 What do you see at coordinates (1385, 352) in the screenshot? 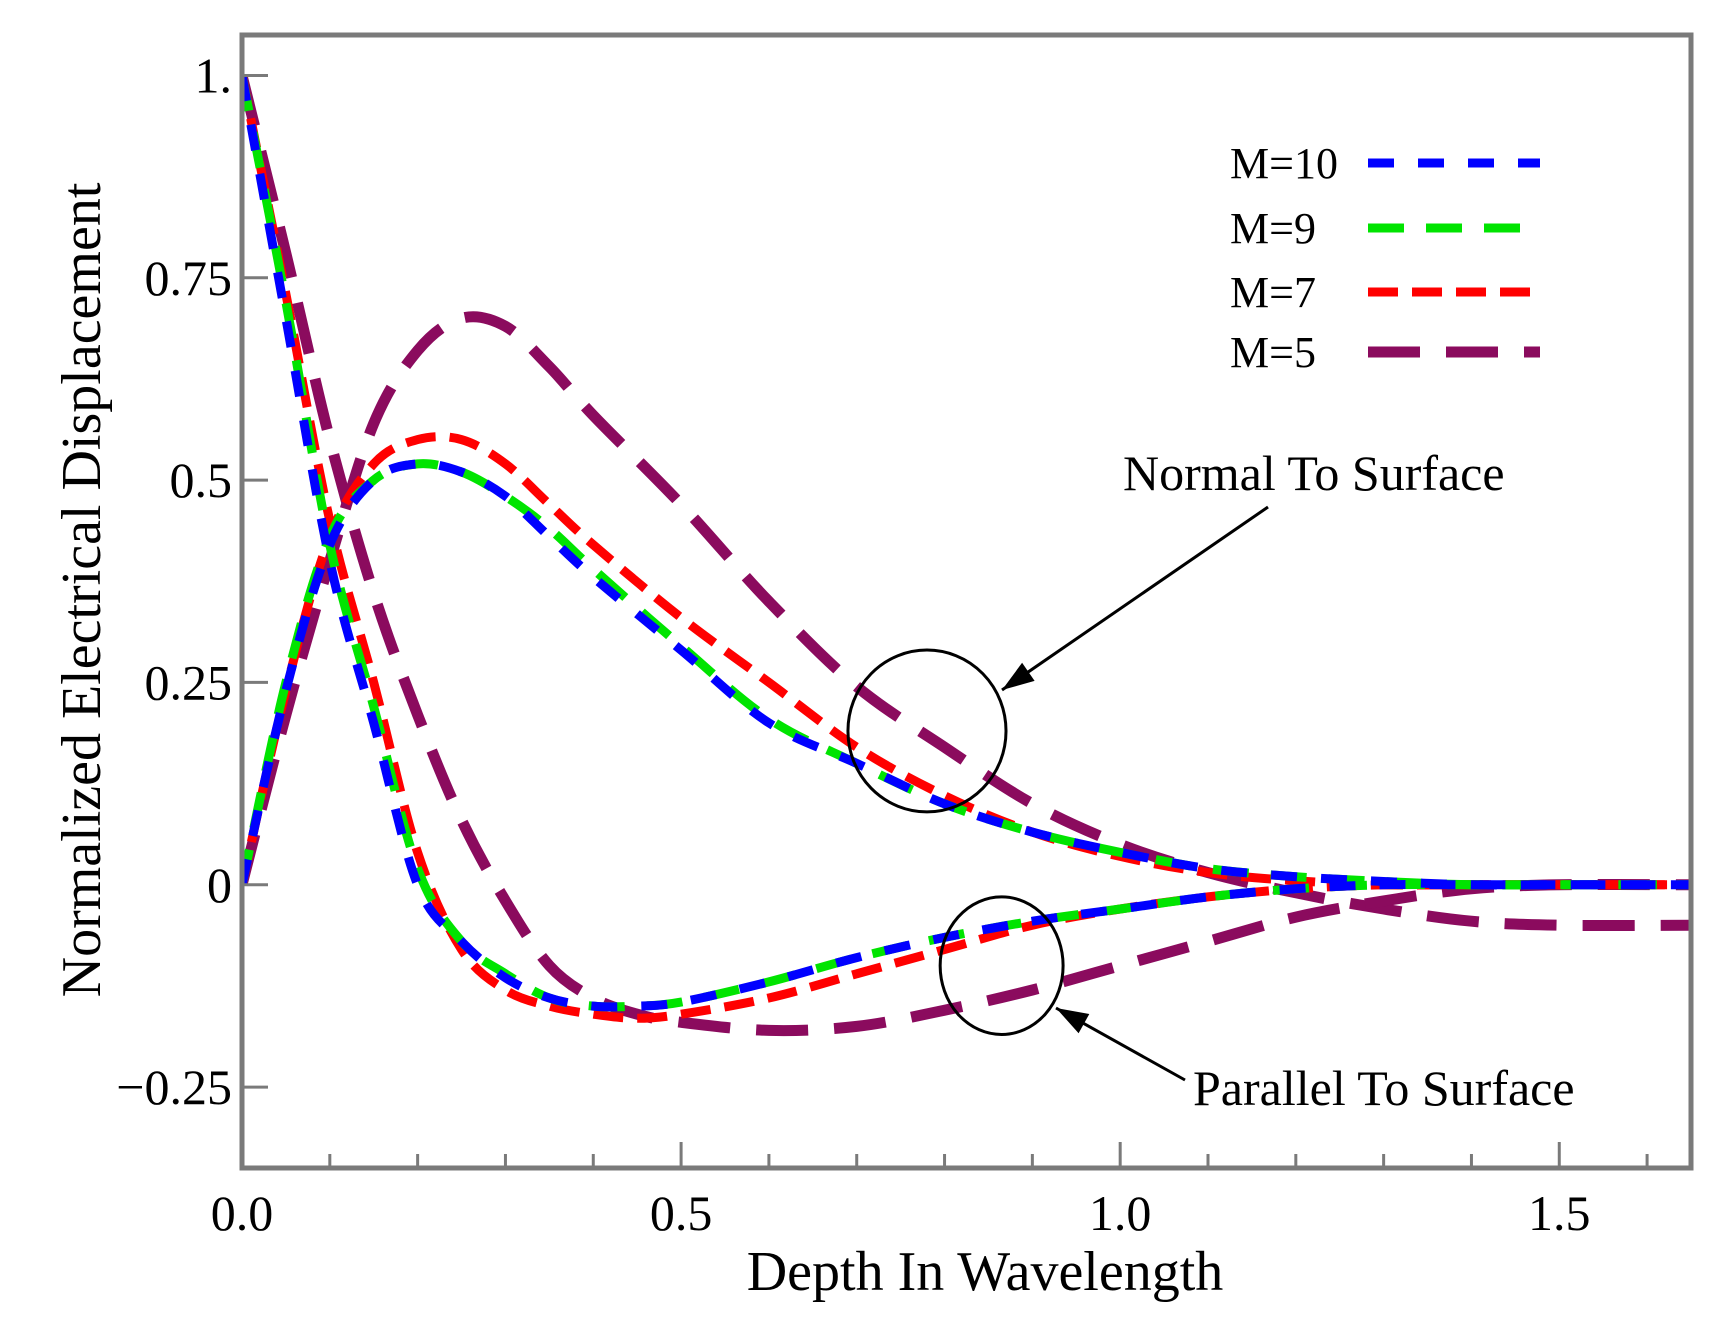
I see `legend-item: M=5` at bounding box center [1385, 352].